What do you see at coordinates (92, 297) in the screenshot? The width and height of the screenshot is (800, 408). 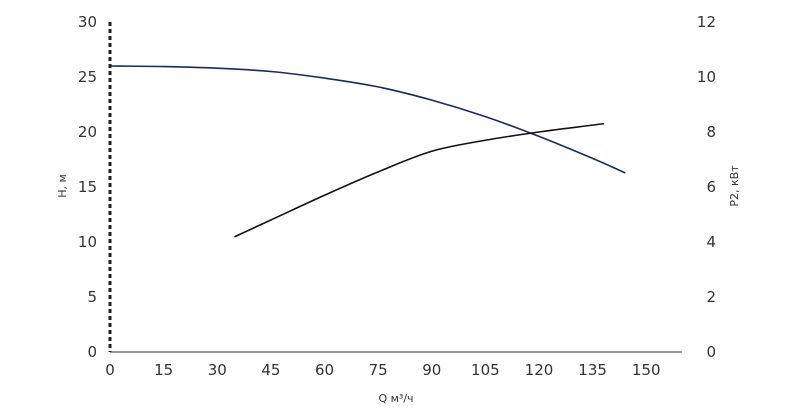 I see `left-y-tick-label: 5` at bounding box center [92, 297].